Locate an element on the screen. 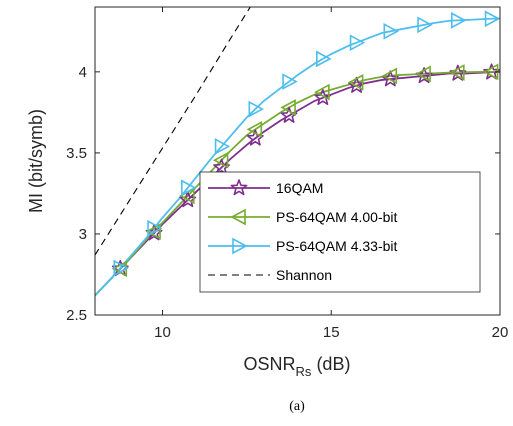 The height and width of the screenshot is (426, 513). legend-label-1: PS-64QAM 4.00-bit is located at coordinates (336, 217).